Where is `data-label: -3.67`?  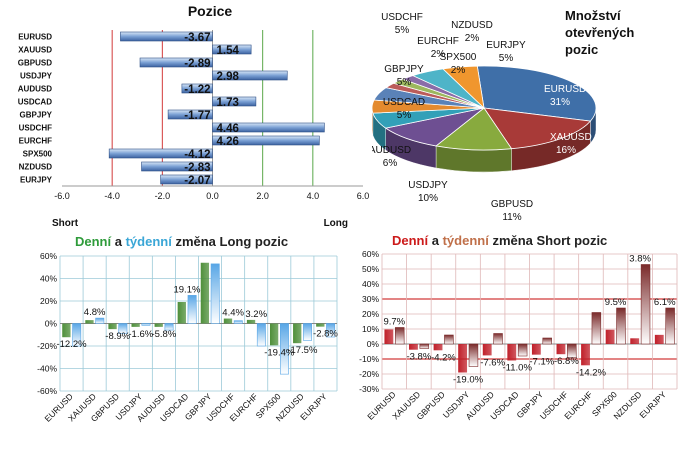
data-label: -3.67 is located at coordinates (197, 38).